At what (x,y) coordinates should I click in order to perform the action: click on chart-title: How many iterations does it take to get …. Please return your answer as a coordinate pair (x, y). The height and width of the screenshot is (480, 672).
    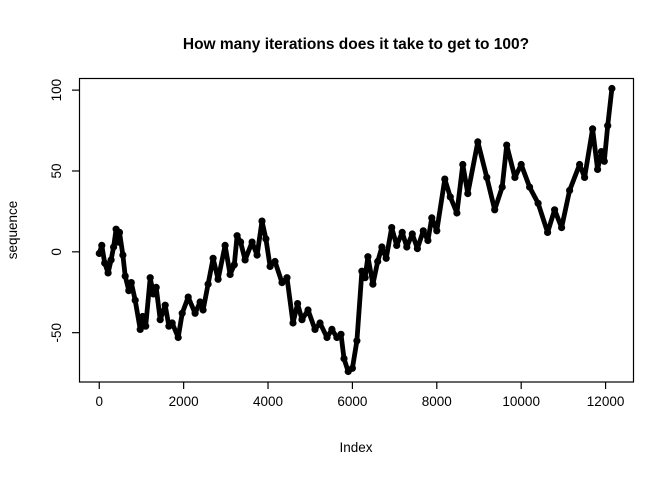
    Looking at the image, I should click on (356, 44).